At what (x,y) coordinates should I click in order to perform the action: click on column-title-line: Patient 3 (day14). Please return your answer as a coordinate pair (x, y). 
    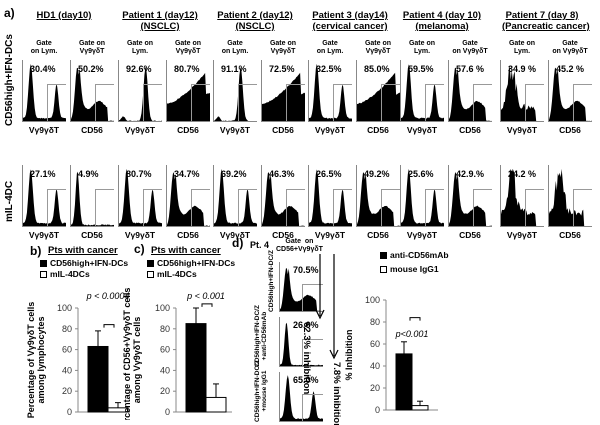
    Looking at the image, I should click on (350, 15).